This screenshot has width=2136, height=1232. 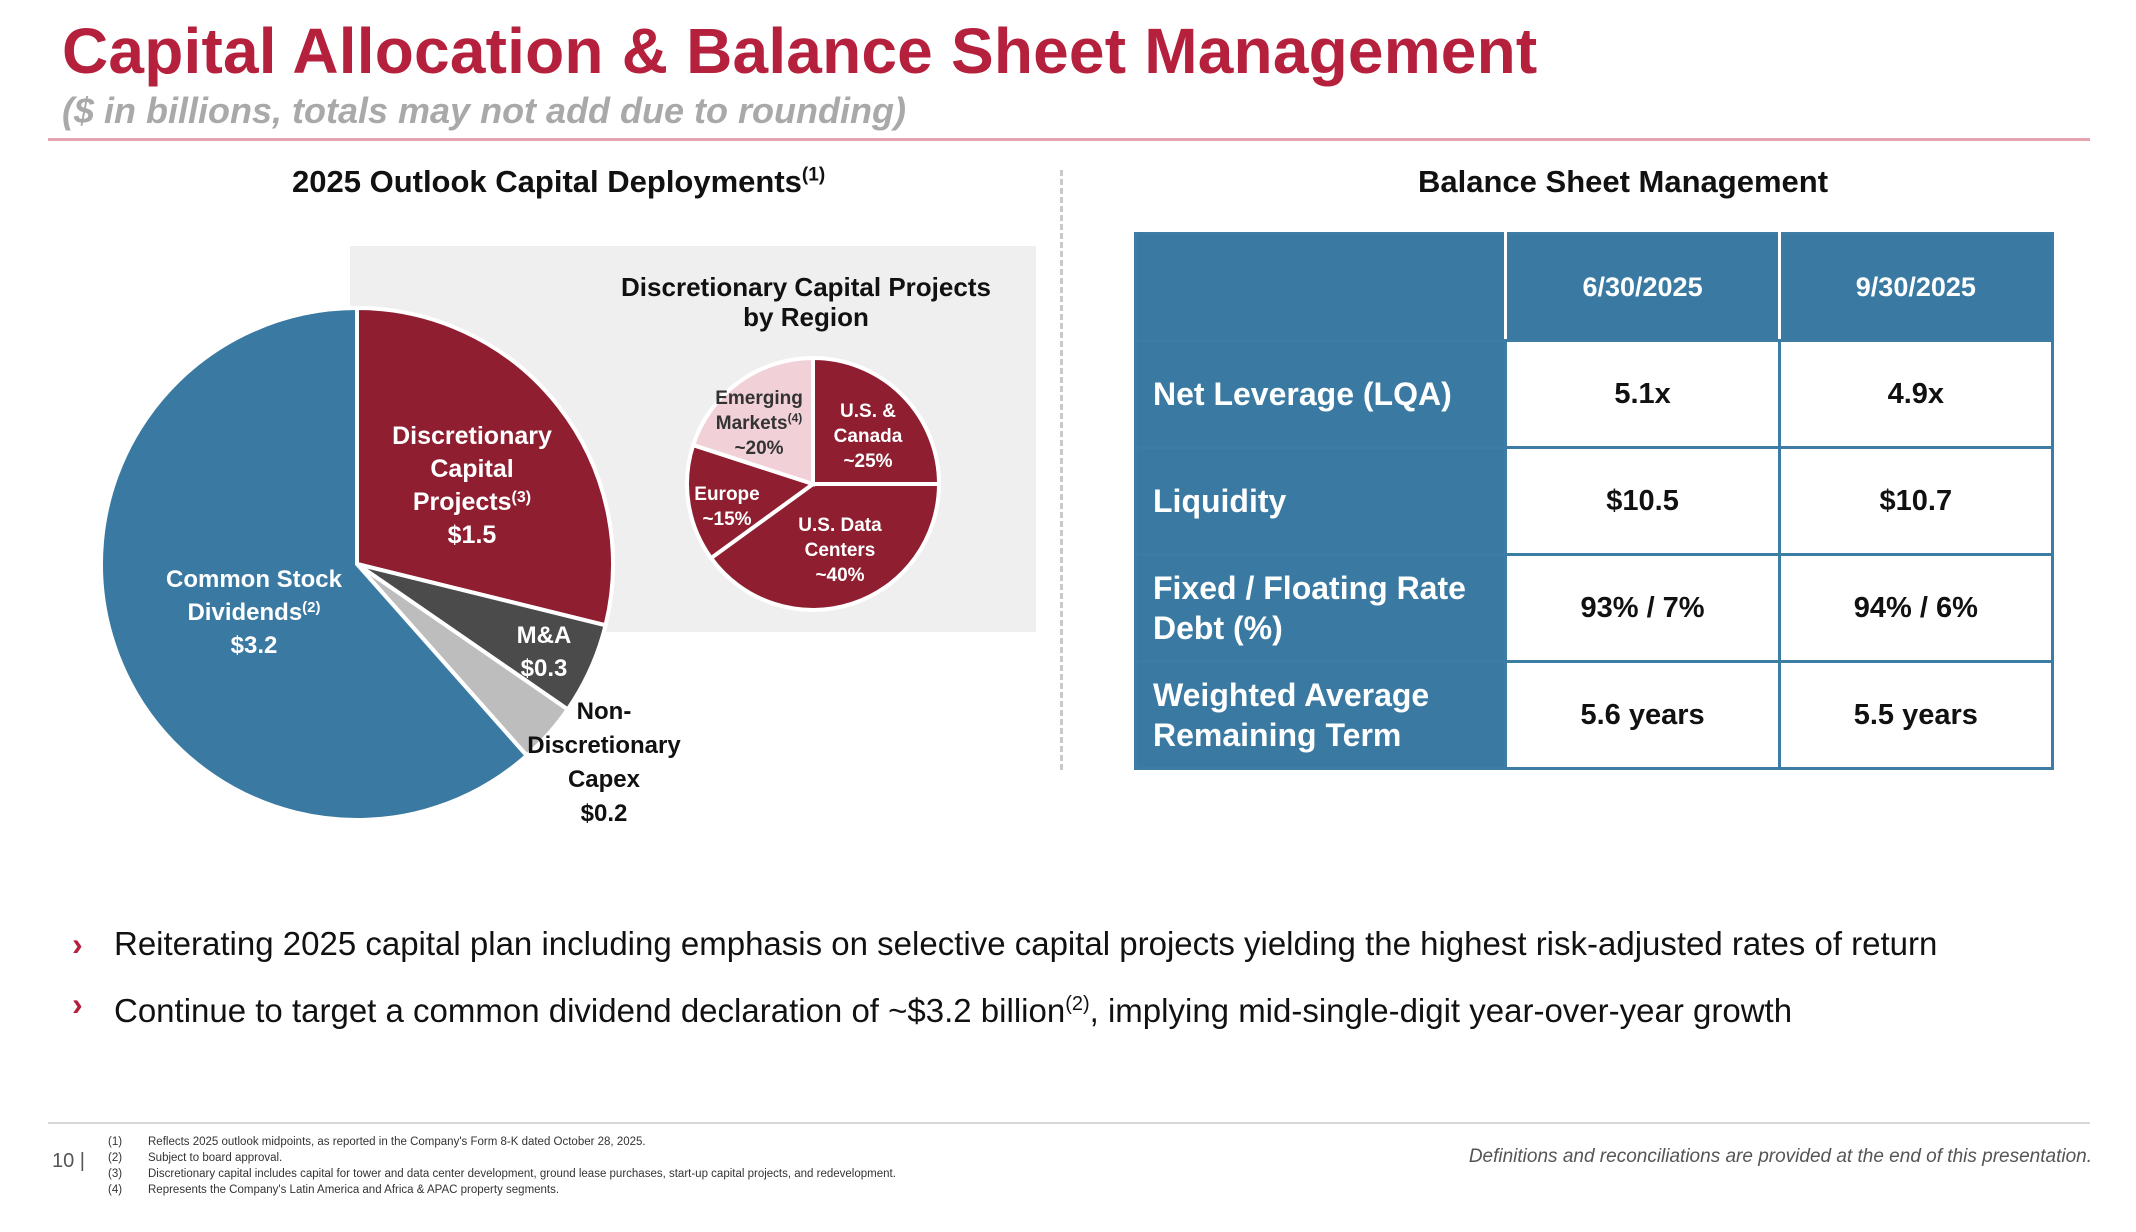 I want to click on table-header-col-1: 6/30/2025, so click(x=1642, y=287).